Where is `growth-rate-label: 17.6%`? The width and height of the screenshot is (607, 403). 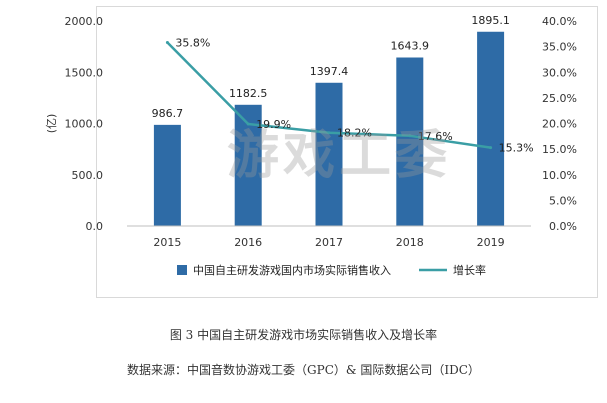
growth-rate-label: 17.6% is located at coordinates (435, 136).